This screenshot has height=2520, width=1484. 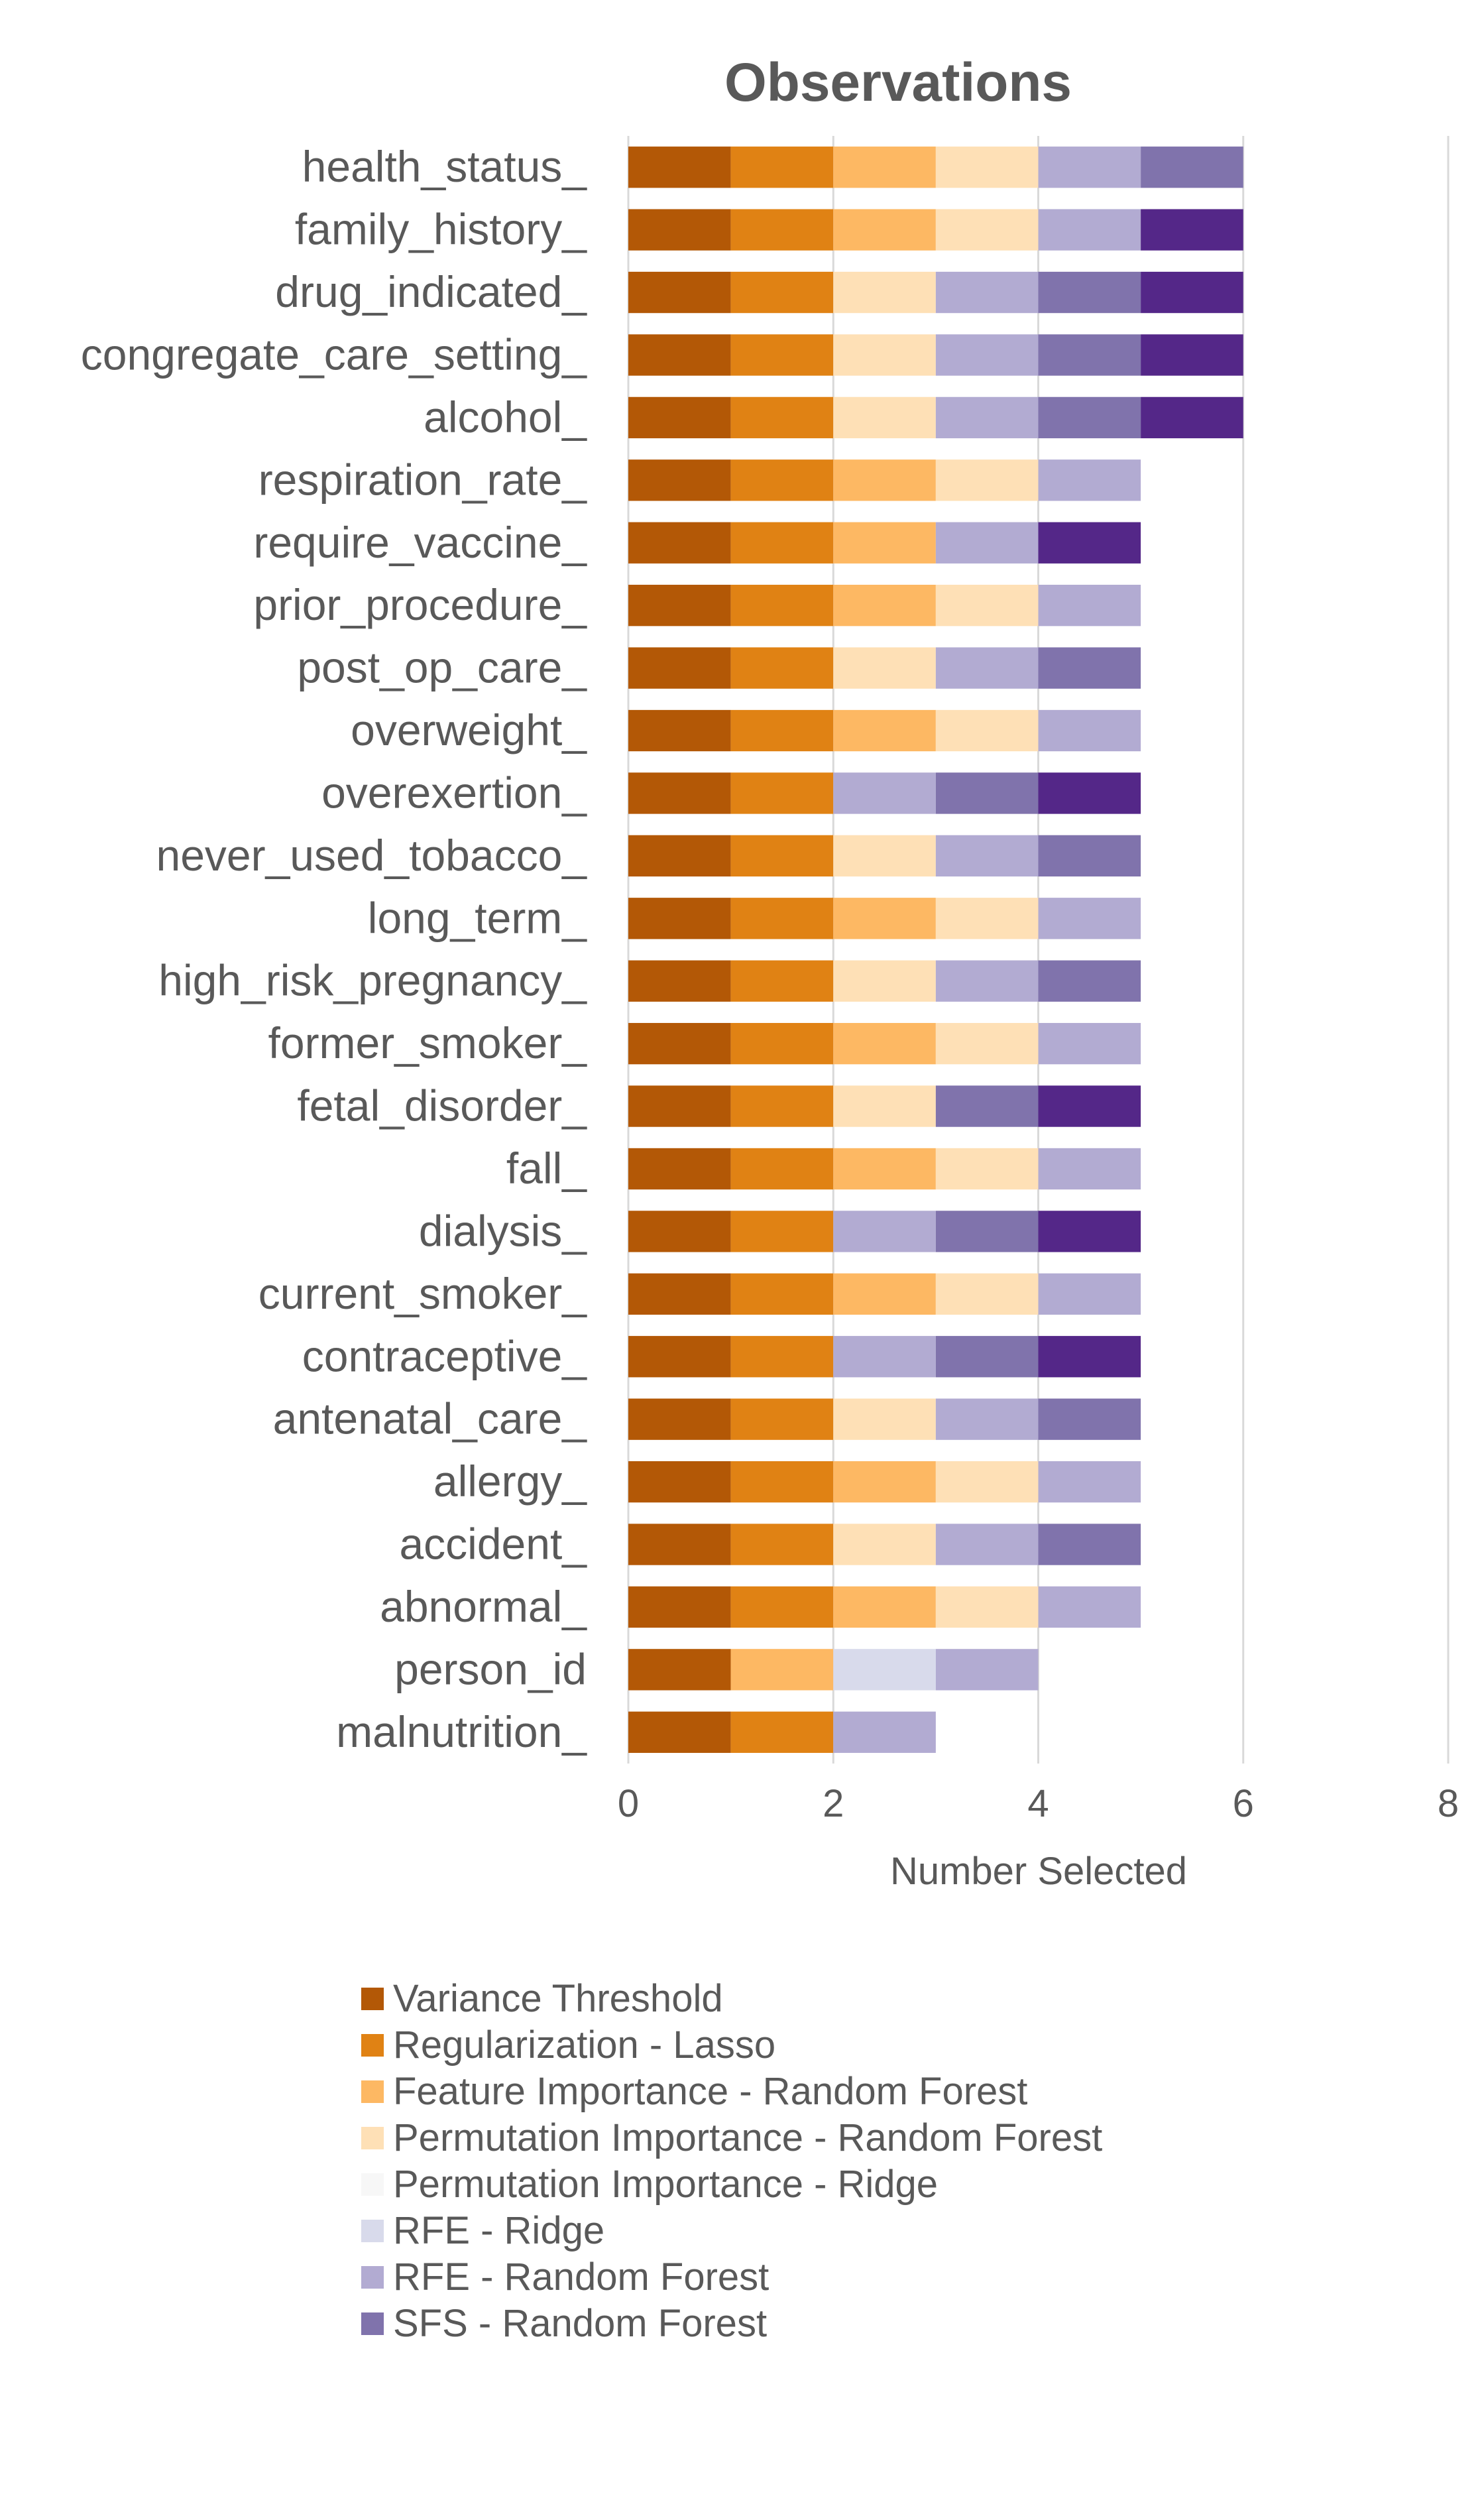 What do you see at coordinates (441, 229) in the screenshot?
I see `category-label: family_history_` at bounding box center [441, 229].